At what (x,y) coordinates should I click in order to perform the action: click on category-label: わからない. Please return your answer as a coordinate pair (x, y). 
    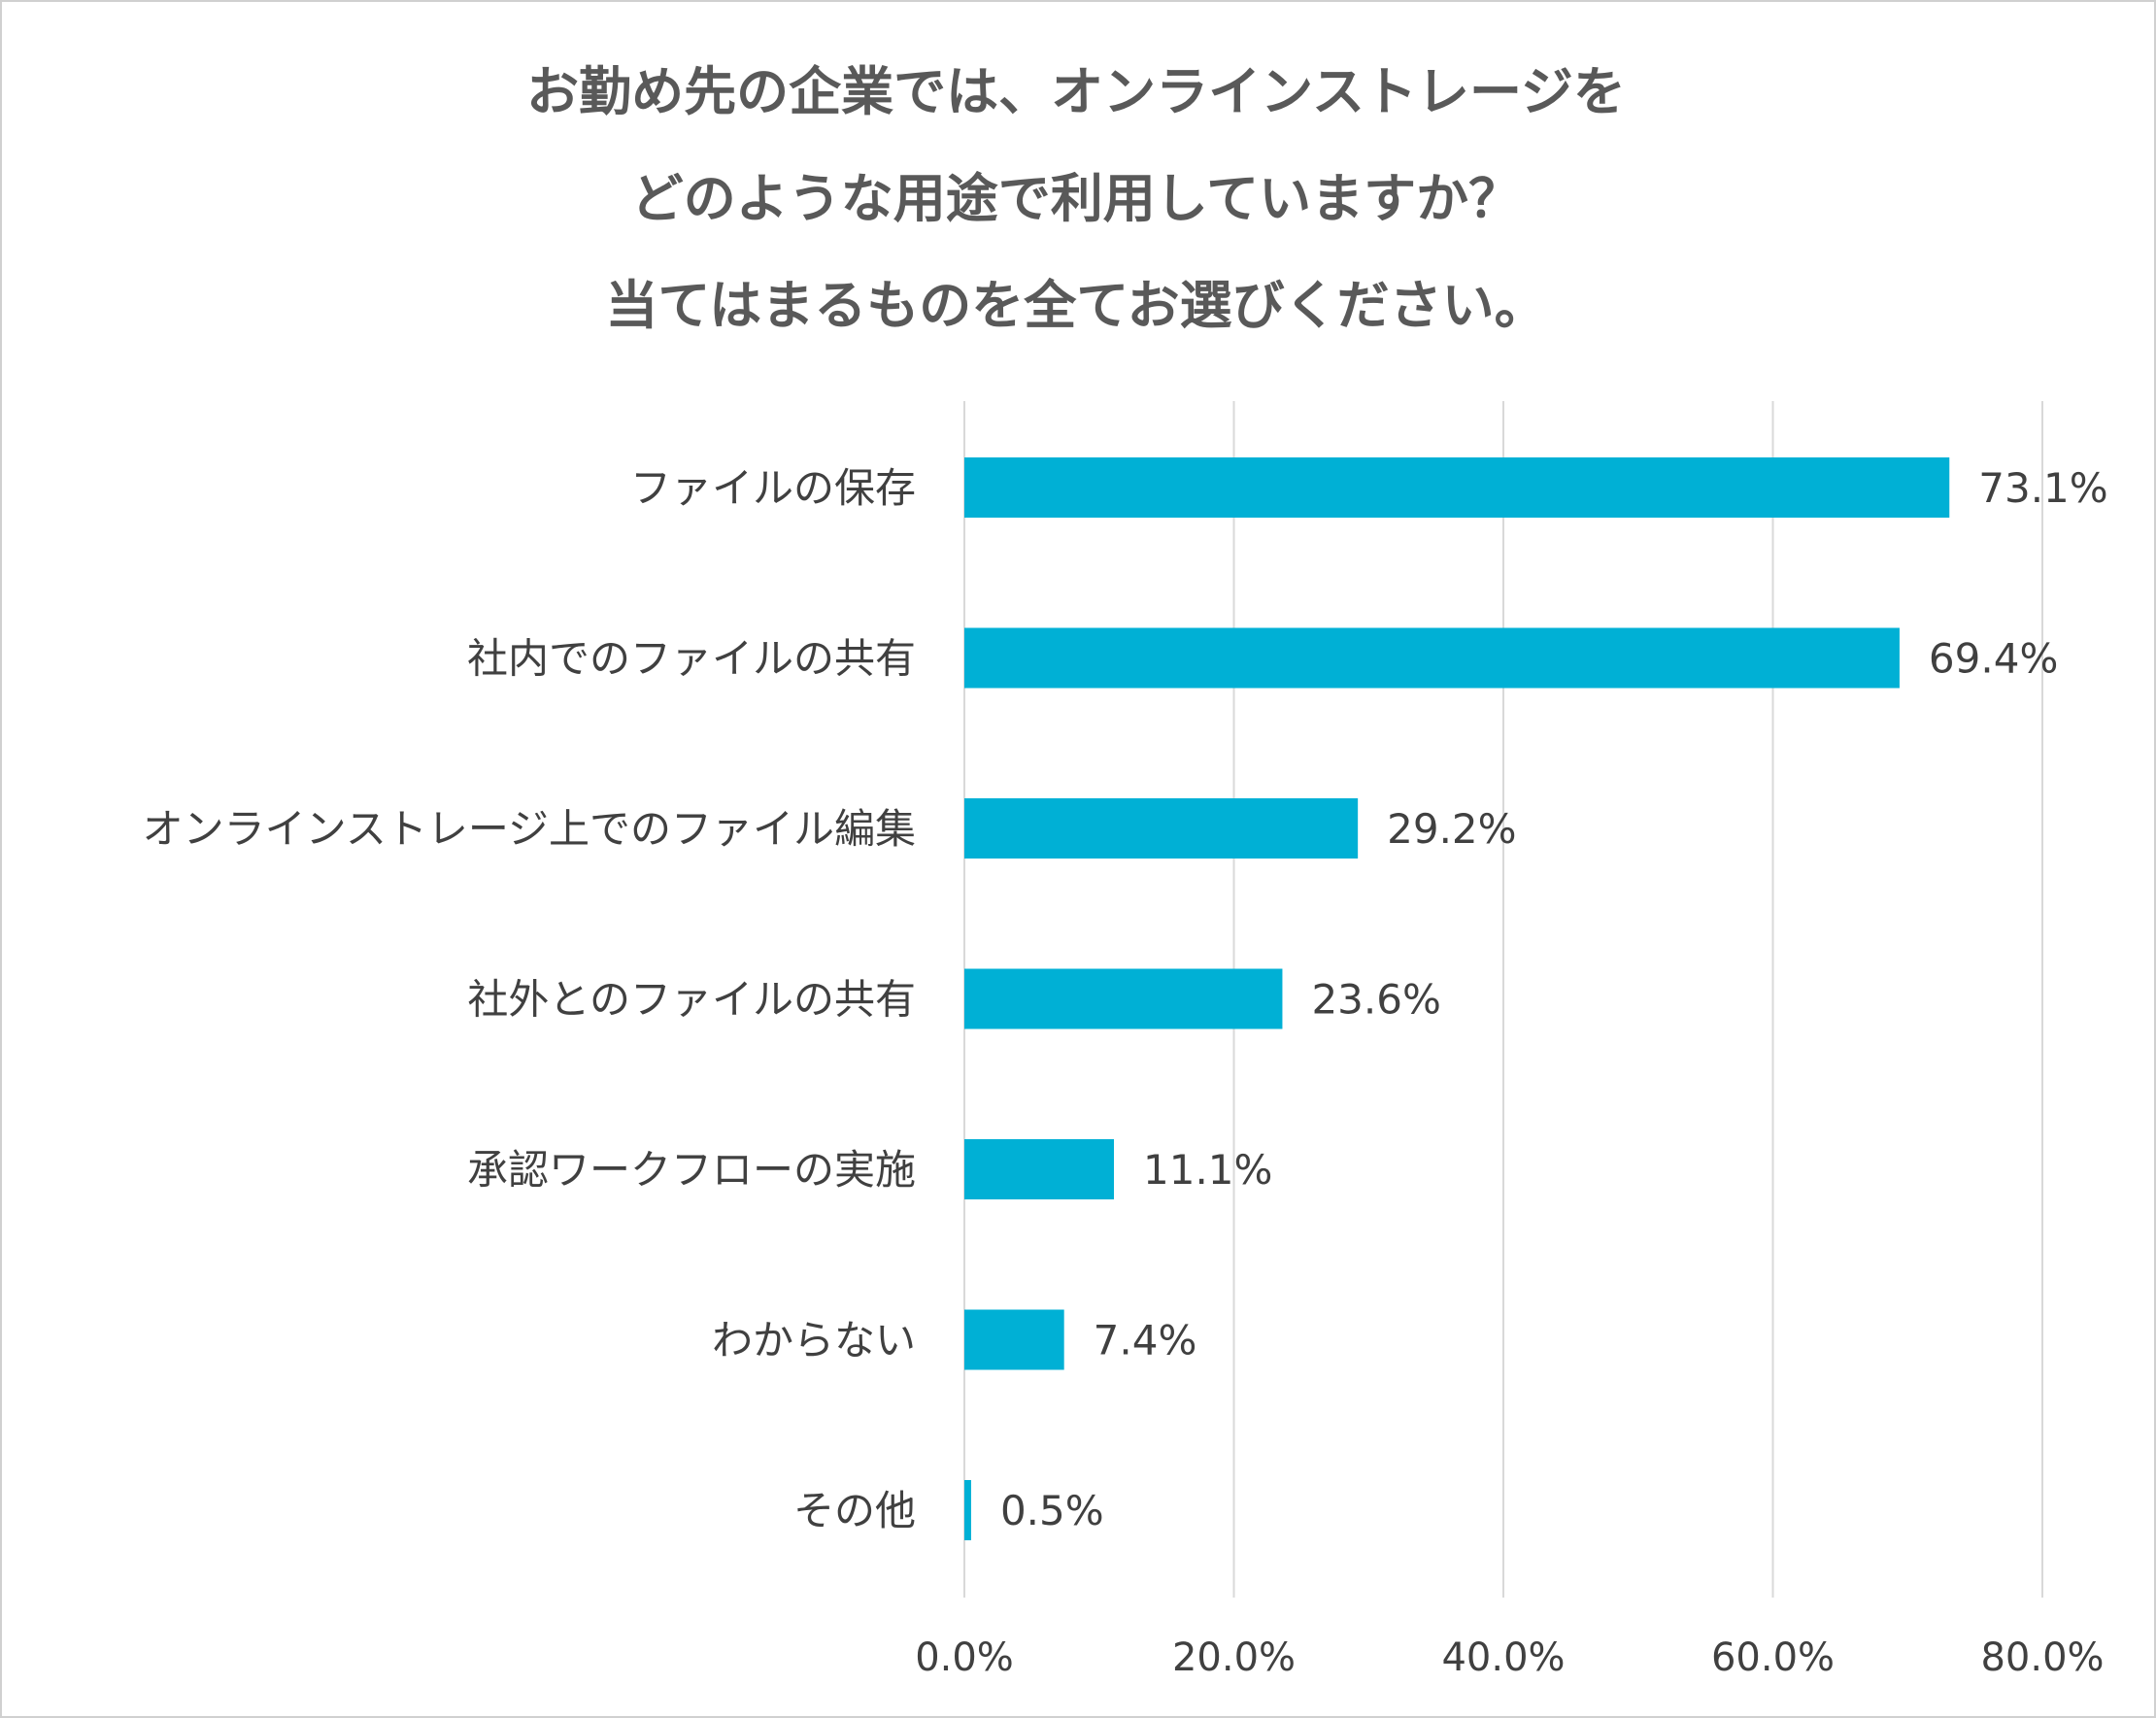
    Looking at the image, I should click on (814, 1340).